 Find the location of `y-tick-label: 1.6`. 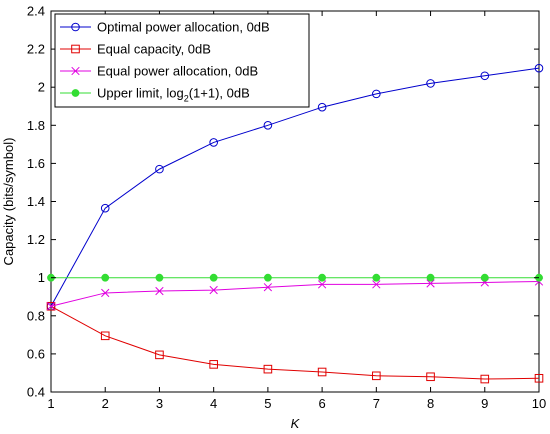

y-tick-label: 1.6 is located at coordinates (36, 163).